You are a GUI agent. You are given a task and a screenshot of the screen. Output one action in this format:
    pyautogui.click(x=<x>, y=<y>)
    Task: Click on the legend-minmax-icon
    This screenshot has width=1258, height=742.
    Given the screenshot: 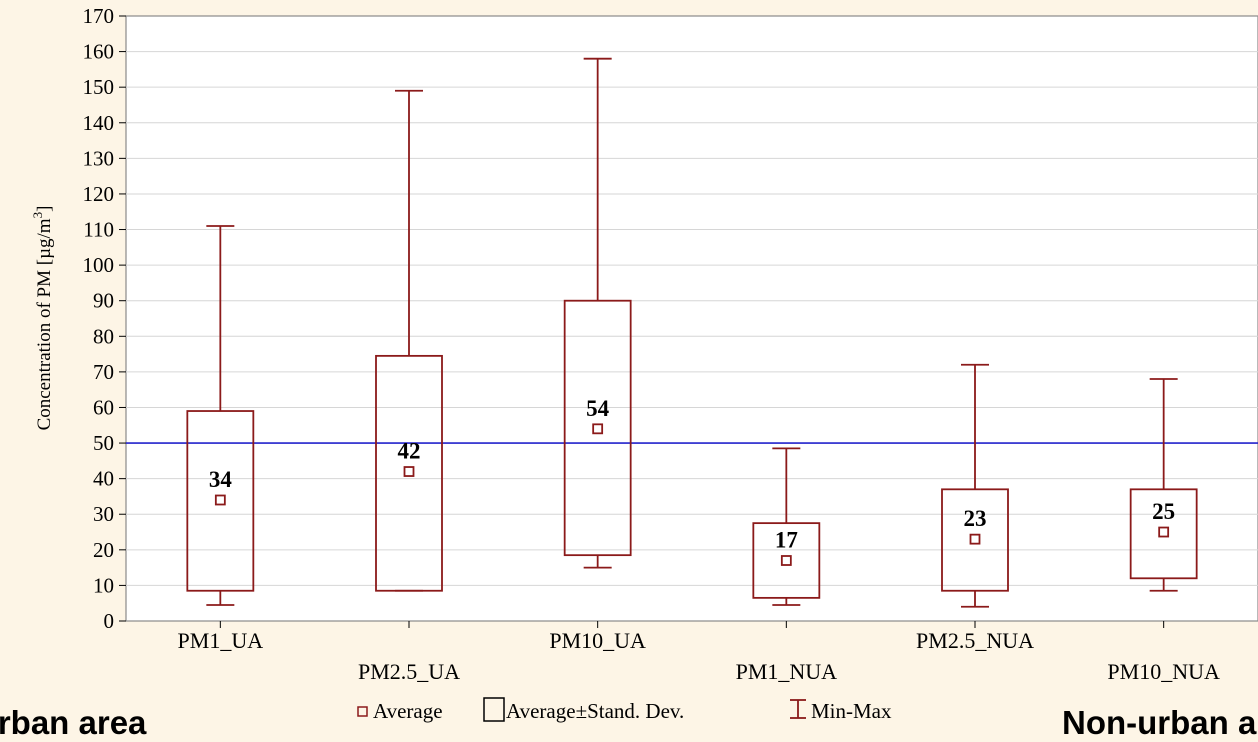 What is the action you would take?
    pyautogui.click(x=798, y=709)
    